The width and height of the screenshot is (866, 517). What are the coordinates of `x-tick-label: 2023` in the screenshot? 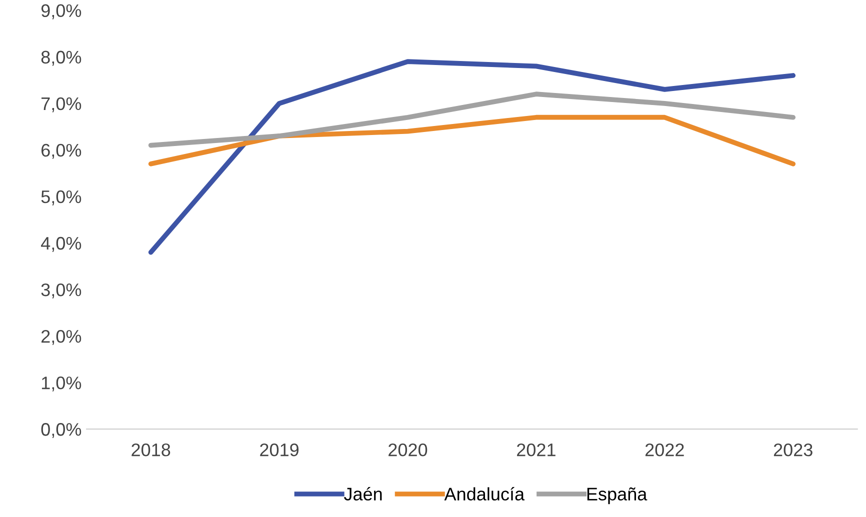 It's located at (793, 449).